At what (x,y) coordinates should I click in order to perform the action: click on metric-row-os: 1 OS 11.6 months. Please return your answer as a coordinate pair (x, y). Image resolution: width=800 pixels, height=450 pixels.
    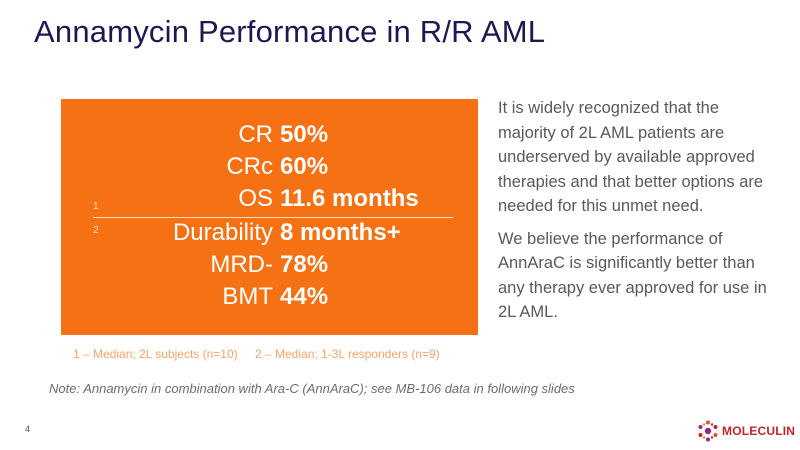
    Looking at the image, I should click on (269, 201).